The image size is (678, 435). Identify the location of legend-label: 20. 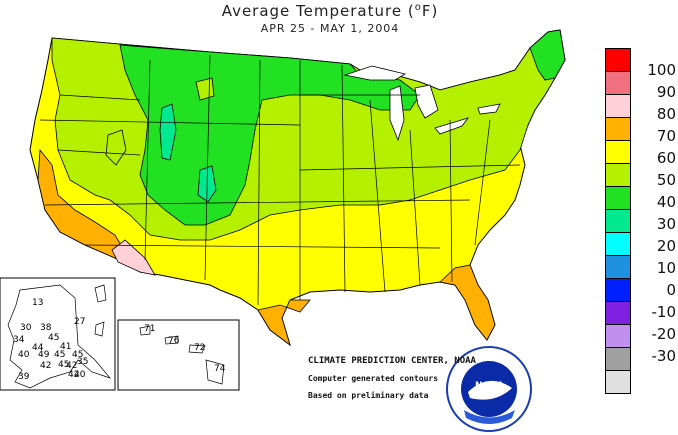
(666, 246).